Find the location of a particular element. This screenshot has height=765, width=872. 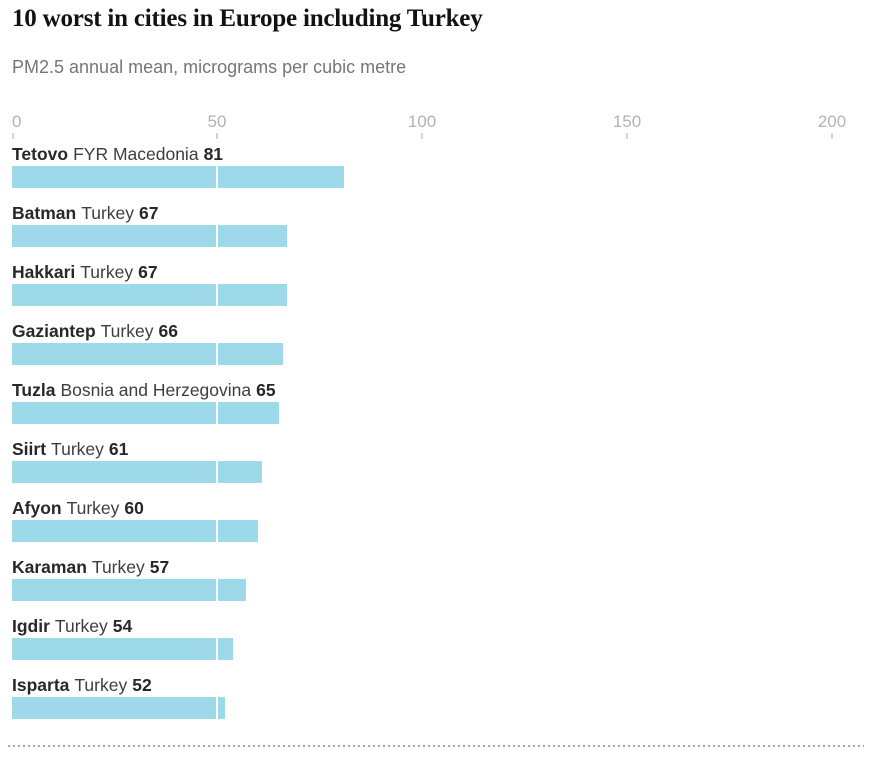

axis-tick-label: 50 is located at coordinates (217, 121).